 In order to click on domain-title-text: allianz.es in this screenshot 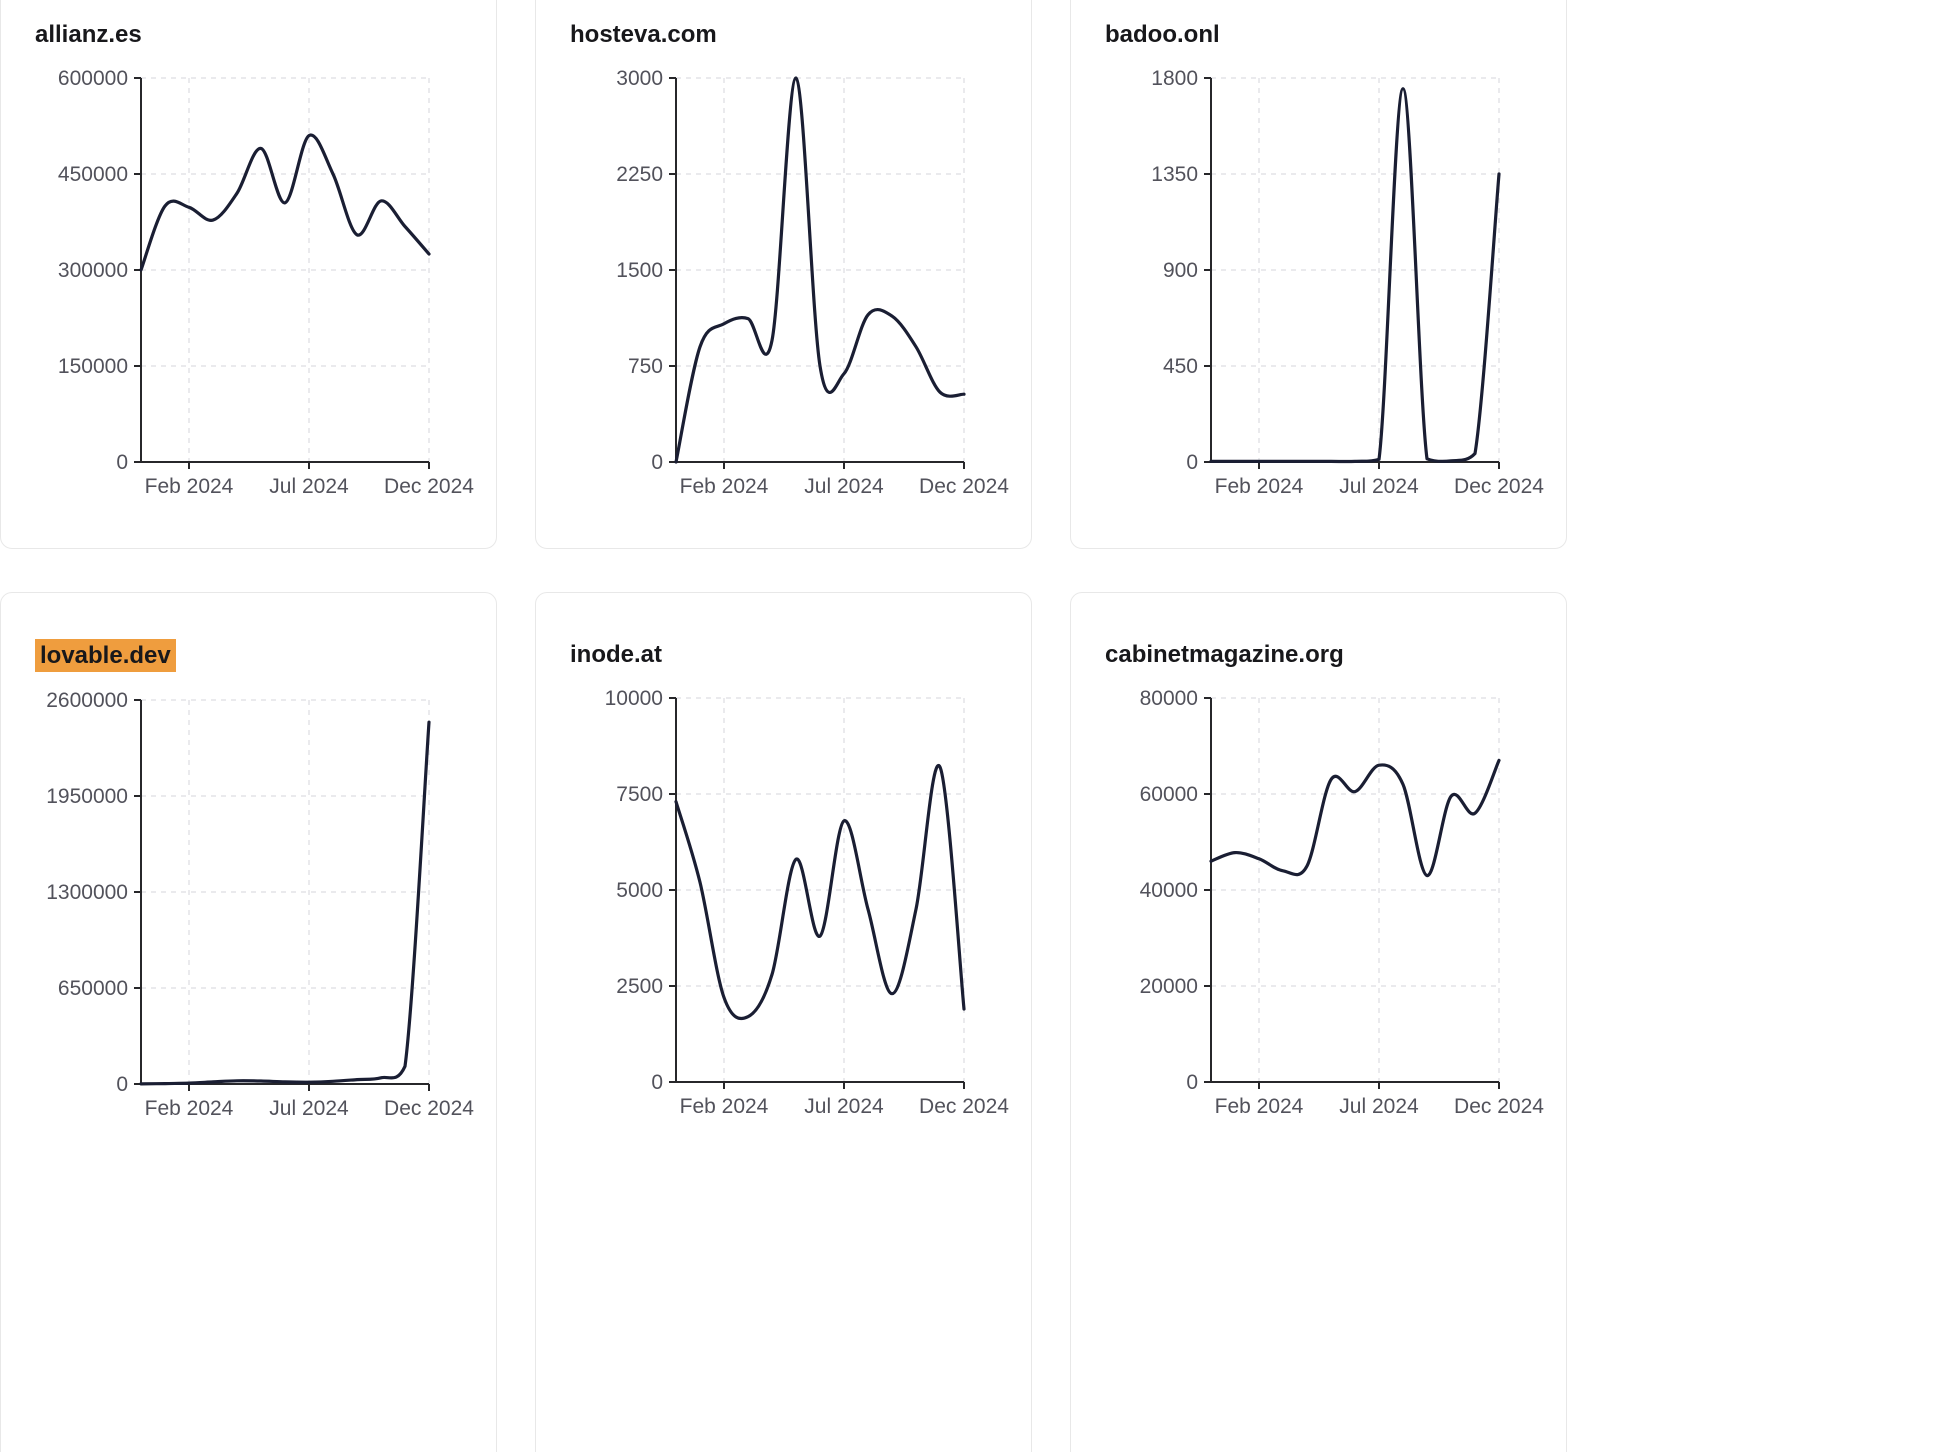, I will do `click(88, 34)`.